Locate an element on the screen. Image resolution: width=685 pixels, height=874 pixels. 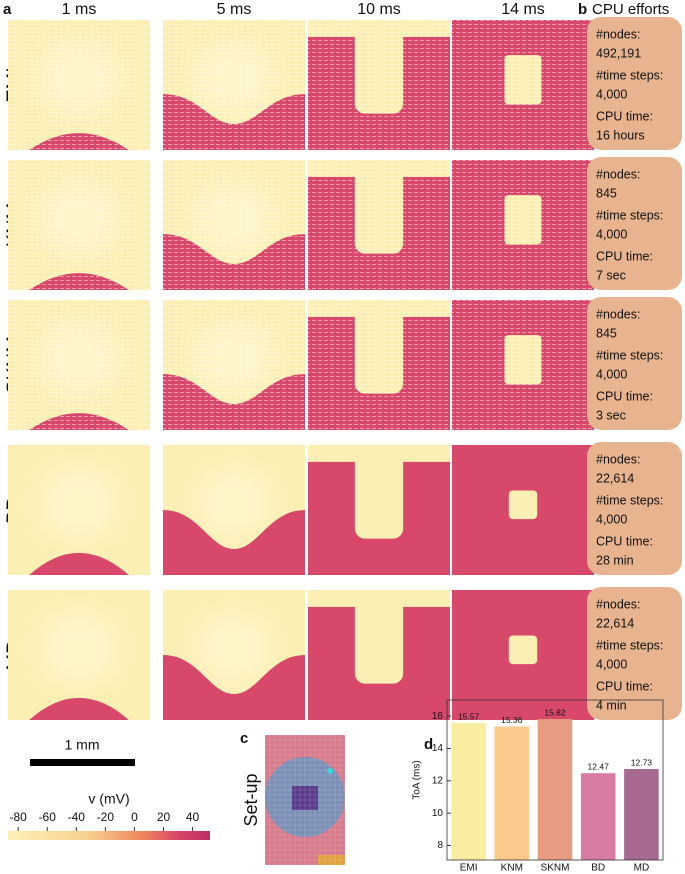
info-text: 845 is located at coordinates (606, 193).